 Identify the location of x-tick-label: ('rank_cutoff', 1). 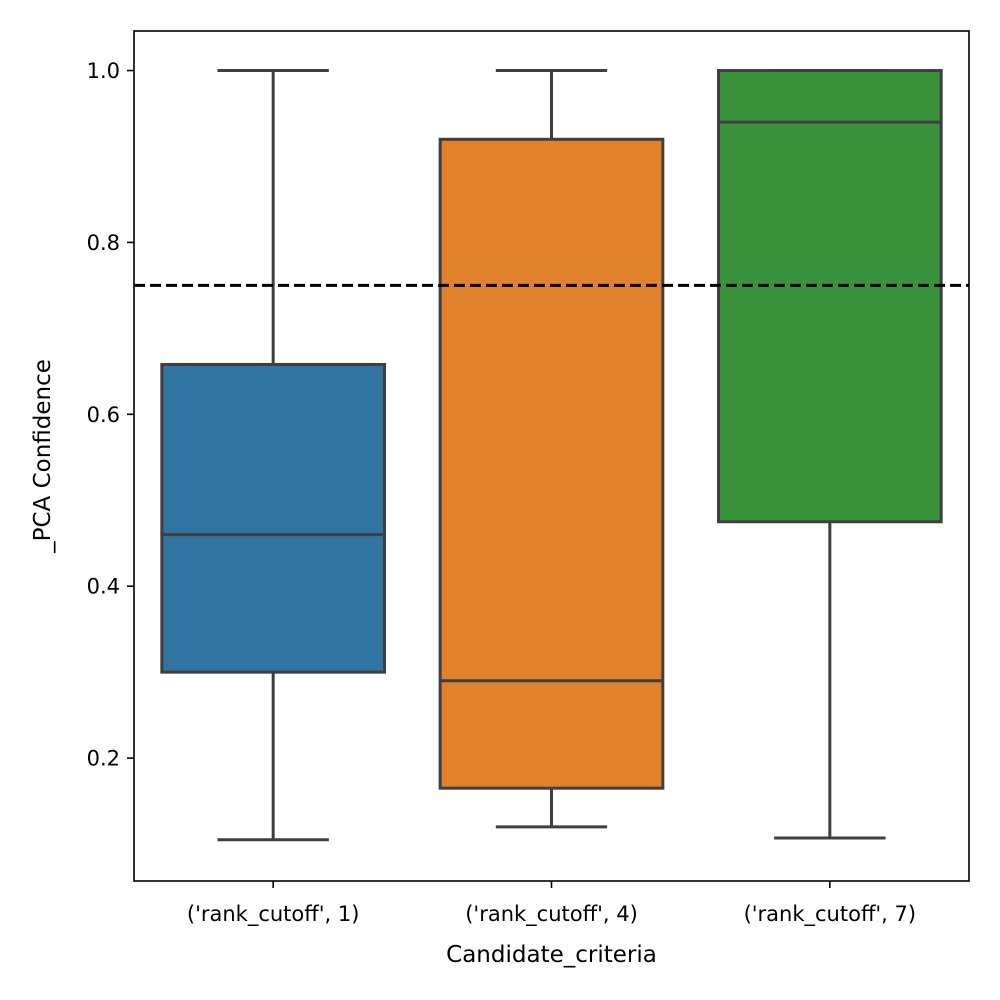
(273, 914).